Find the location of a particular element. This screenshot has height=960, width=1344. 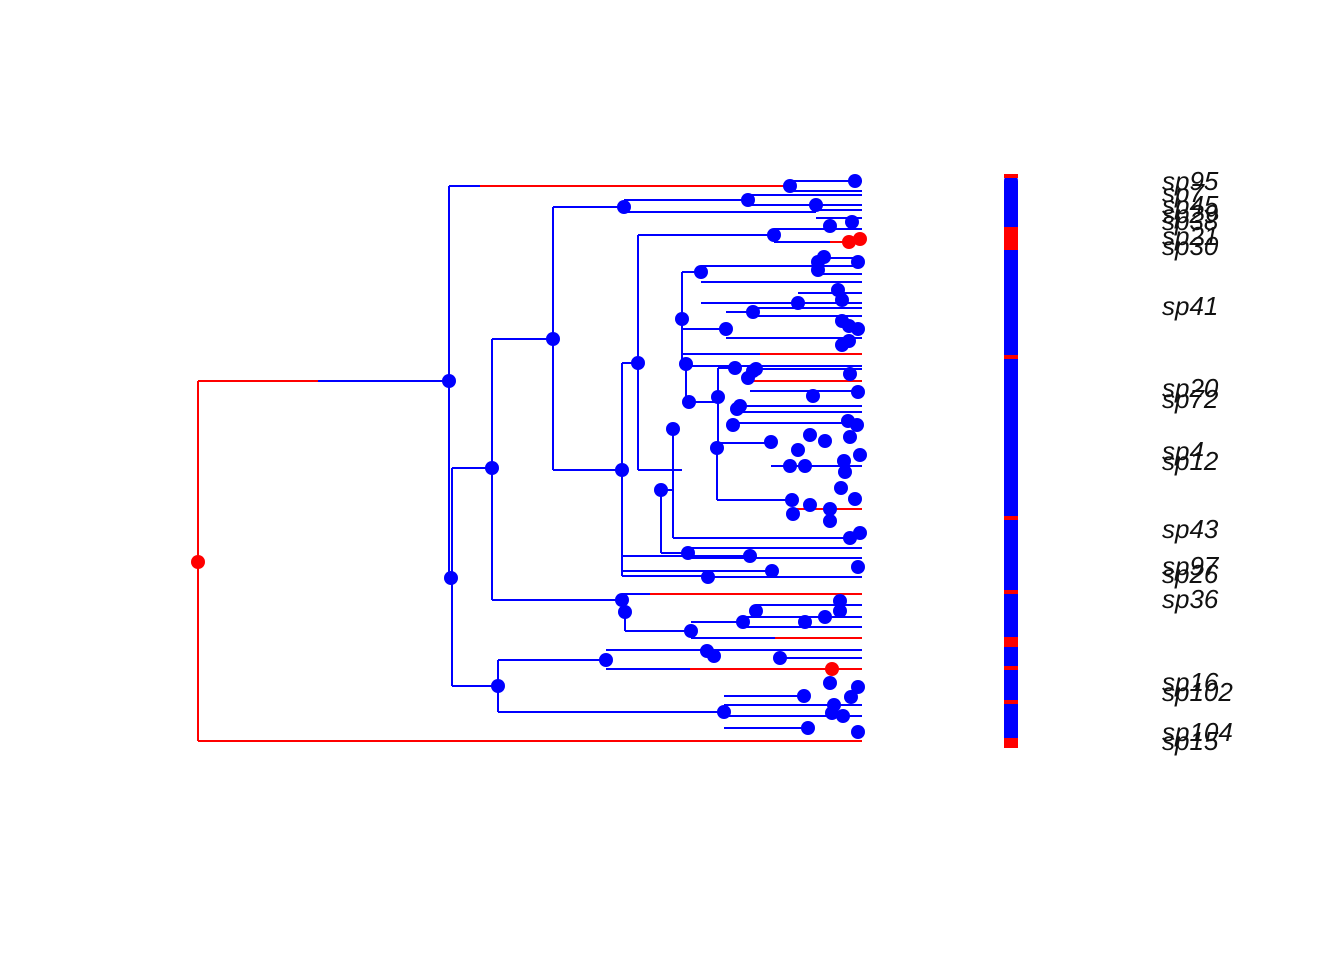

tip-label: sp20 is located at coordinates (1190, 388).